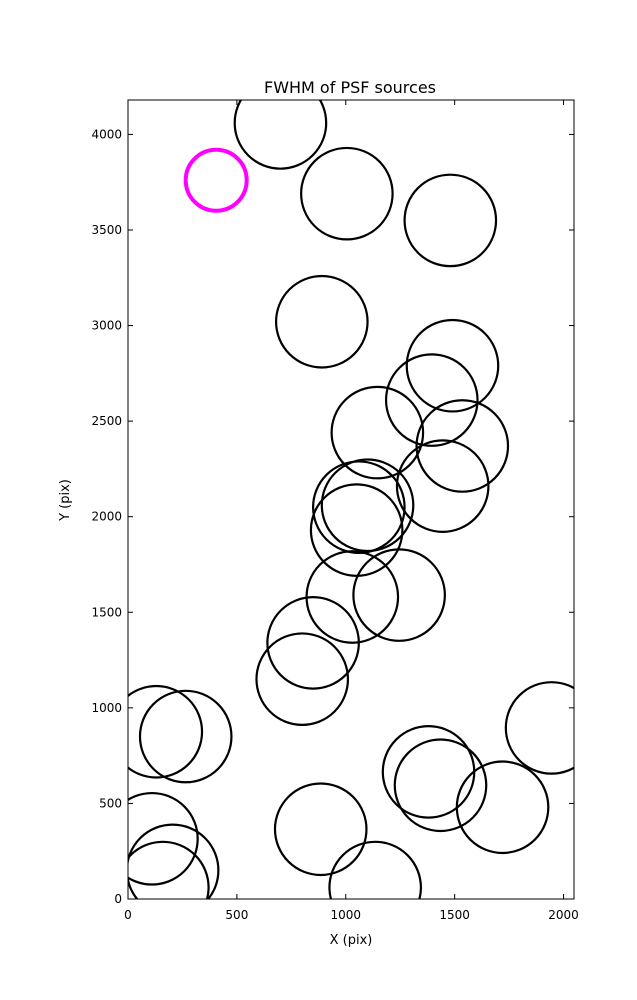  Describe the element at coordinates (351, 940) in the screenshot. I see `x-axis-label: X (pix)` at that location.